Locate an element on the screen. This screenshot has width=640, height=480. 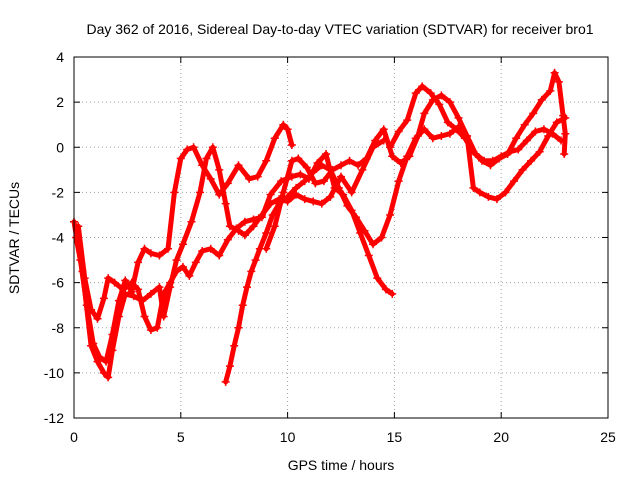
x-tick-label: 0 is located at coordinates (74, 437).